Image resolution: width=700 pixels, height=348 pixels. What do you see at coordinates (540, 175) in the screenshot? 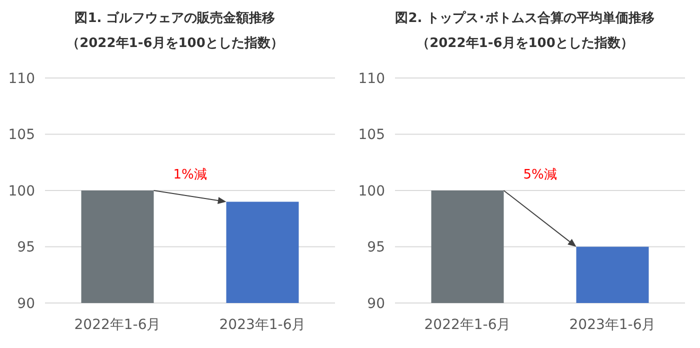
I see `annotation: 5%減` at bounding box center [540, 175].